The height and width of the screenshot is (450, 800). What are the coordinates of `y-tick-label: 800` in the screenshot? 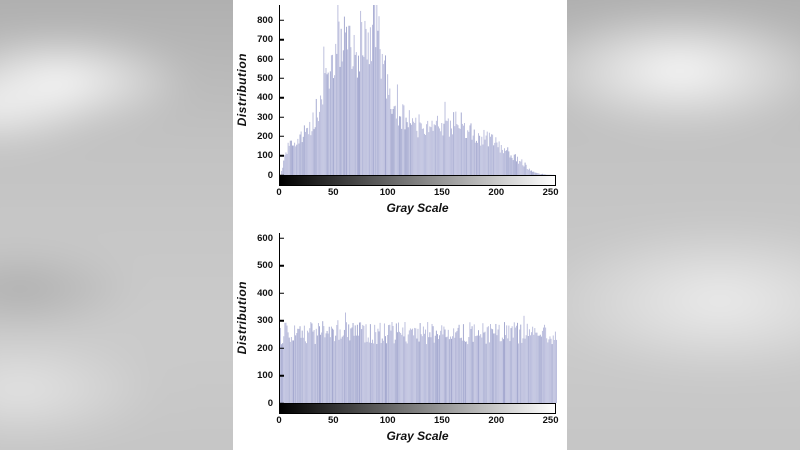 It's located at (265, 20).